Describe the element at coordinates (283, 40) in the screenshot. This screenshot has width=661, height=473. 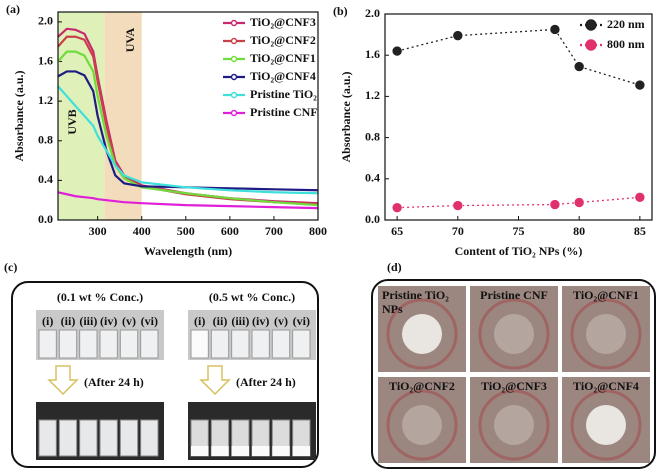
I see `legend-label: TiO₂@CNF2` at that location.